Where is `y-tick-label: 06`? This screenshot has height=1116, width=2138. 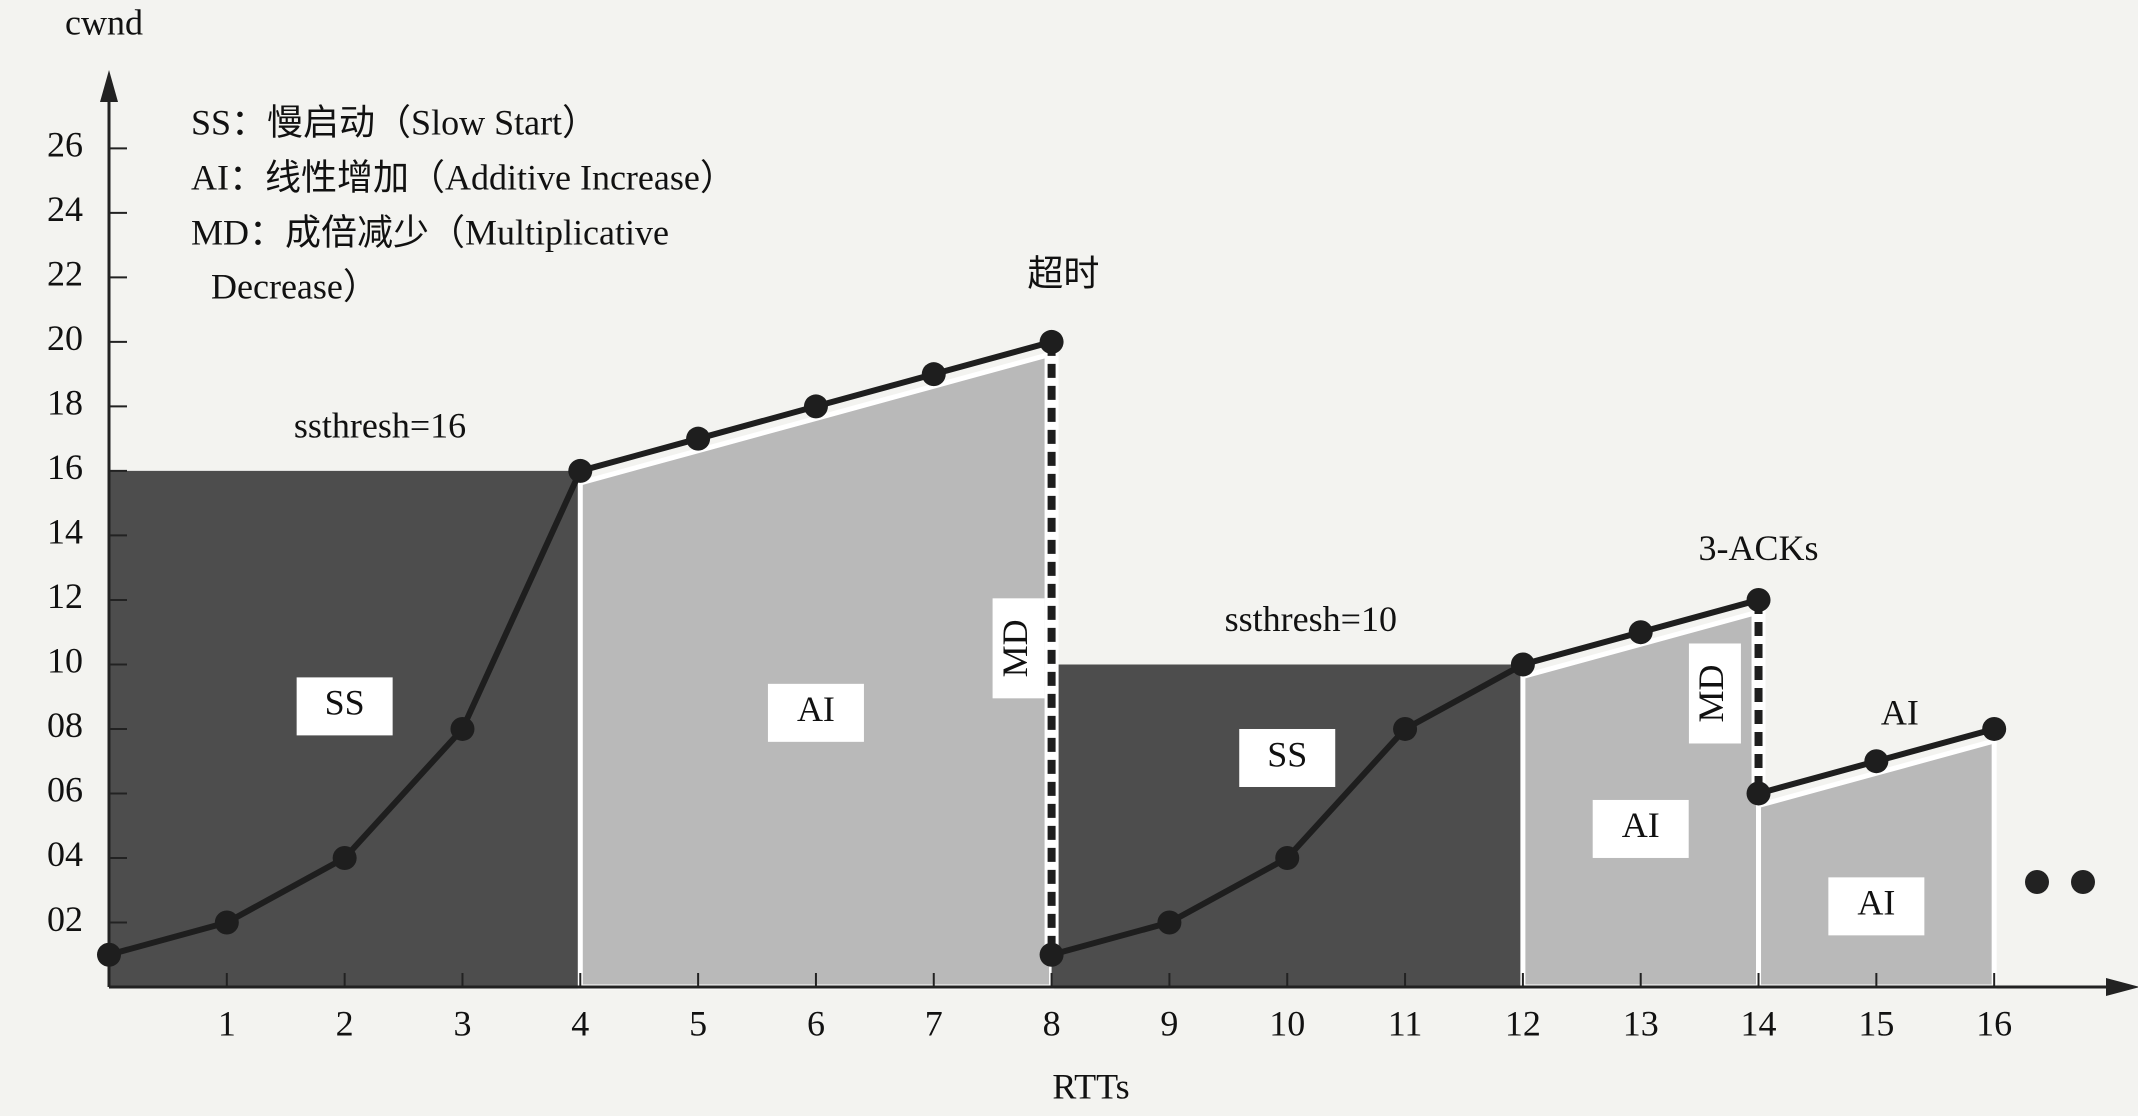 y-tick-label: 06 is located at coordinates (65, 790).